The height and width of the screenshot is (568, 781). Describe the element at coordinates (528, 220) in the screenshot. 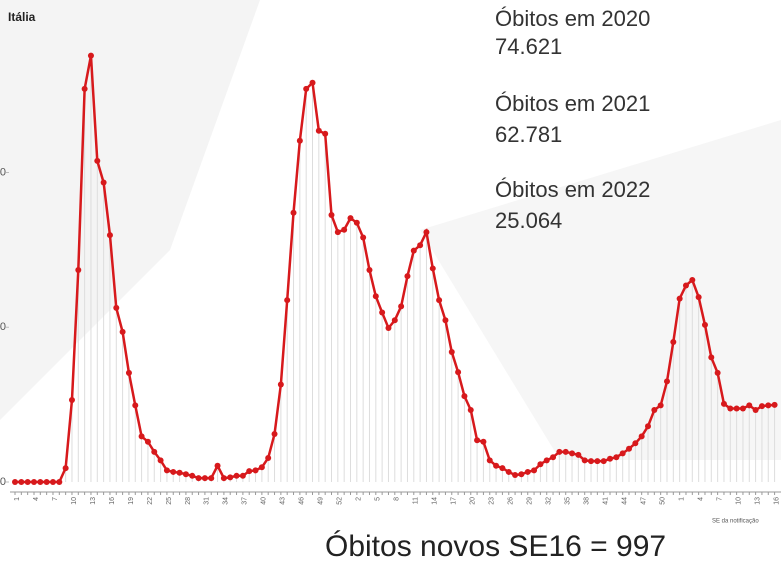

I see `annotation: 25.064` at that location.